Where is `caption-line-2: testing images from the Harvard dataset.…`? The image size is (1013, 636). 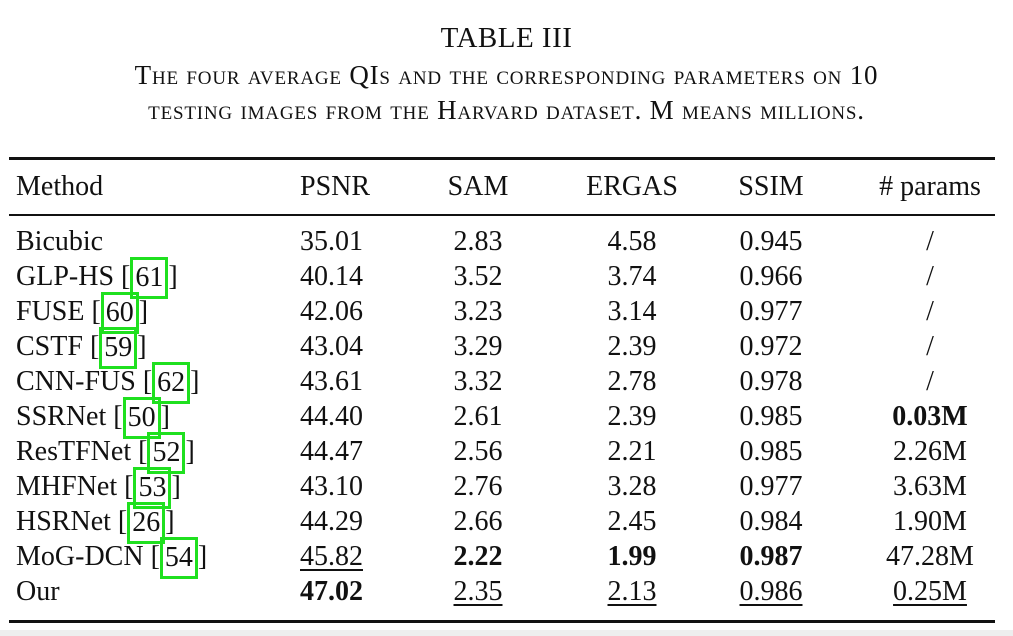 caption-line-2: testing images from the Harvard dataset.… is located at coordinates (506, 110).